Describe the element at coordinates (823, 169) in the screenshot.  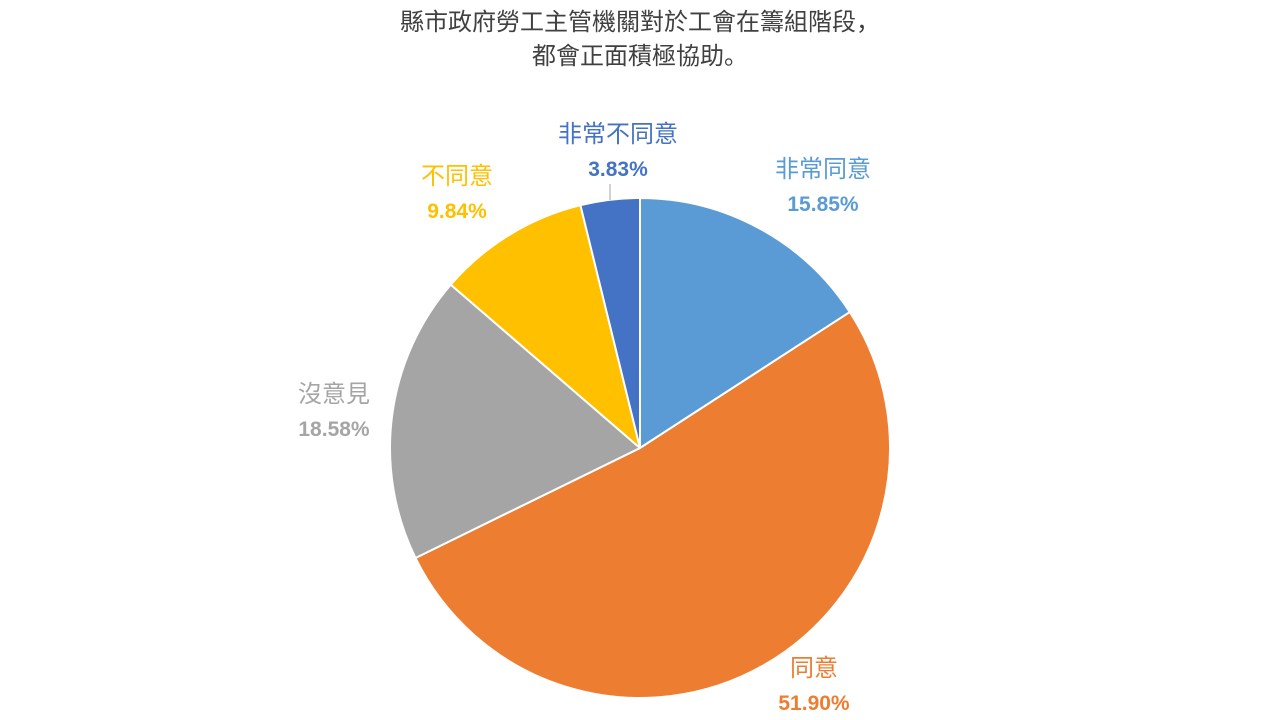
I see `slice-label-category: 非常同意` at that location.